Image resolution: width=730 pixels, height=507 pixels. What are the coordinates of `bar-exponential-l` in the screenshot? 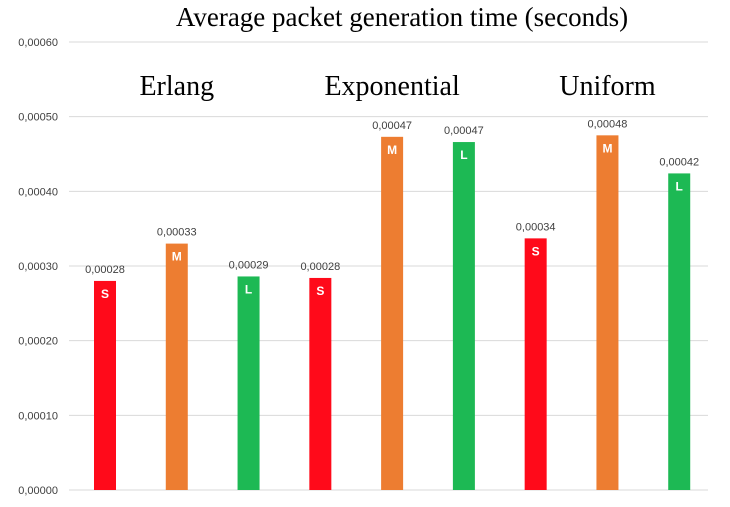 It's located at (463, 316).